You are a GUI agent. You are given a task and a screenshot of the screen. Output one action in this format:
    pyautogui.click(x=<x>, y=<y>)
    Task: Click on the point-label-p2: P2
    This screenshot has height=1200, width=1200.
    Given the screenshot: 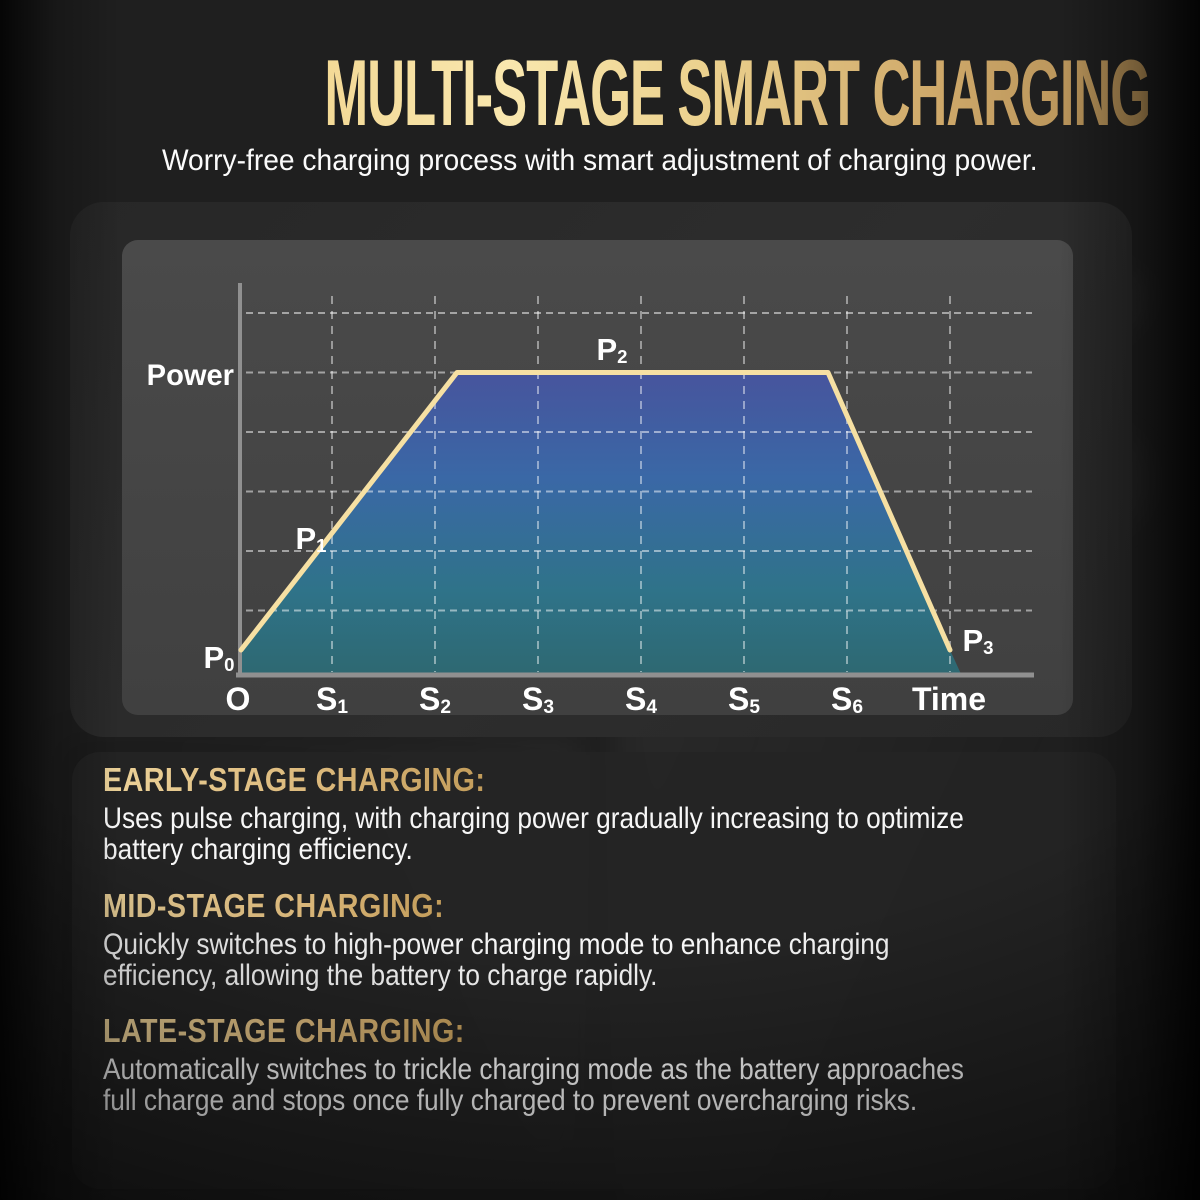 What is the action you would take?
    pyautogui.click(x=612, y=349)
    